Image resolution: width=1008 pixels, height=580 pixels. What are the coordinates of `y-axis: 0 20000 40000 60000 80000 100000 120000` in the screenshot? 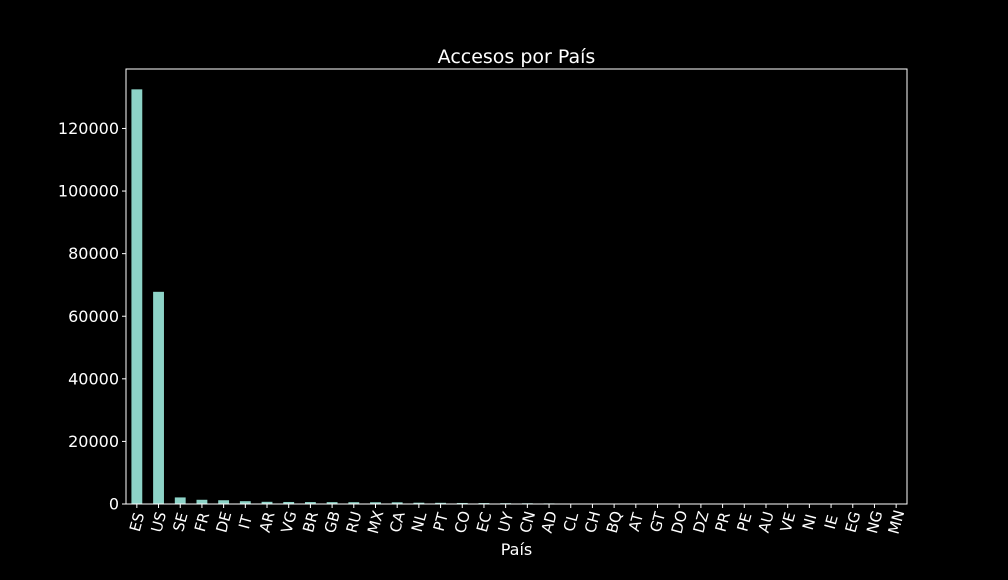 It's located at (92, 316).